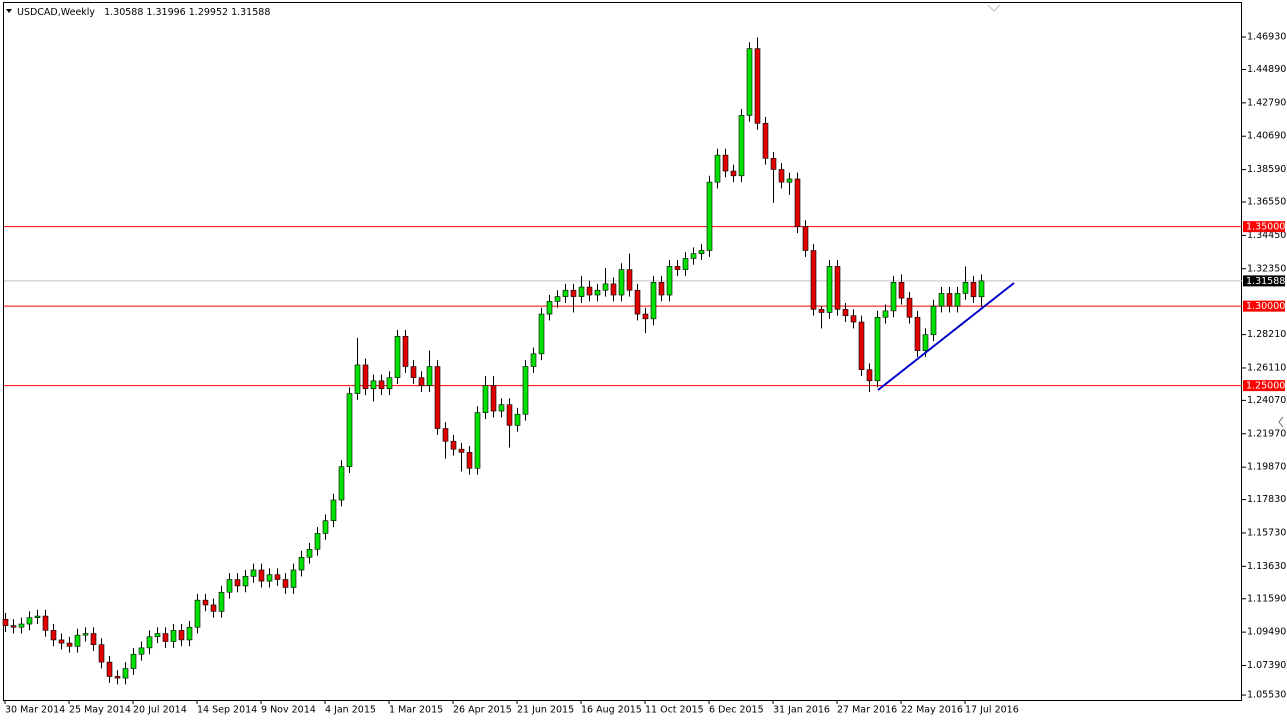  I want to click on x-tick-label: 22 May 2016, so click(932, 710).